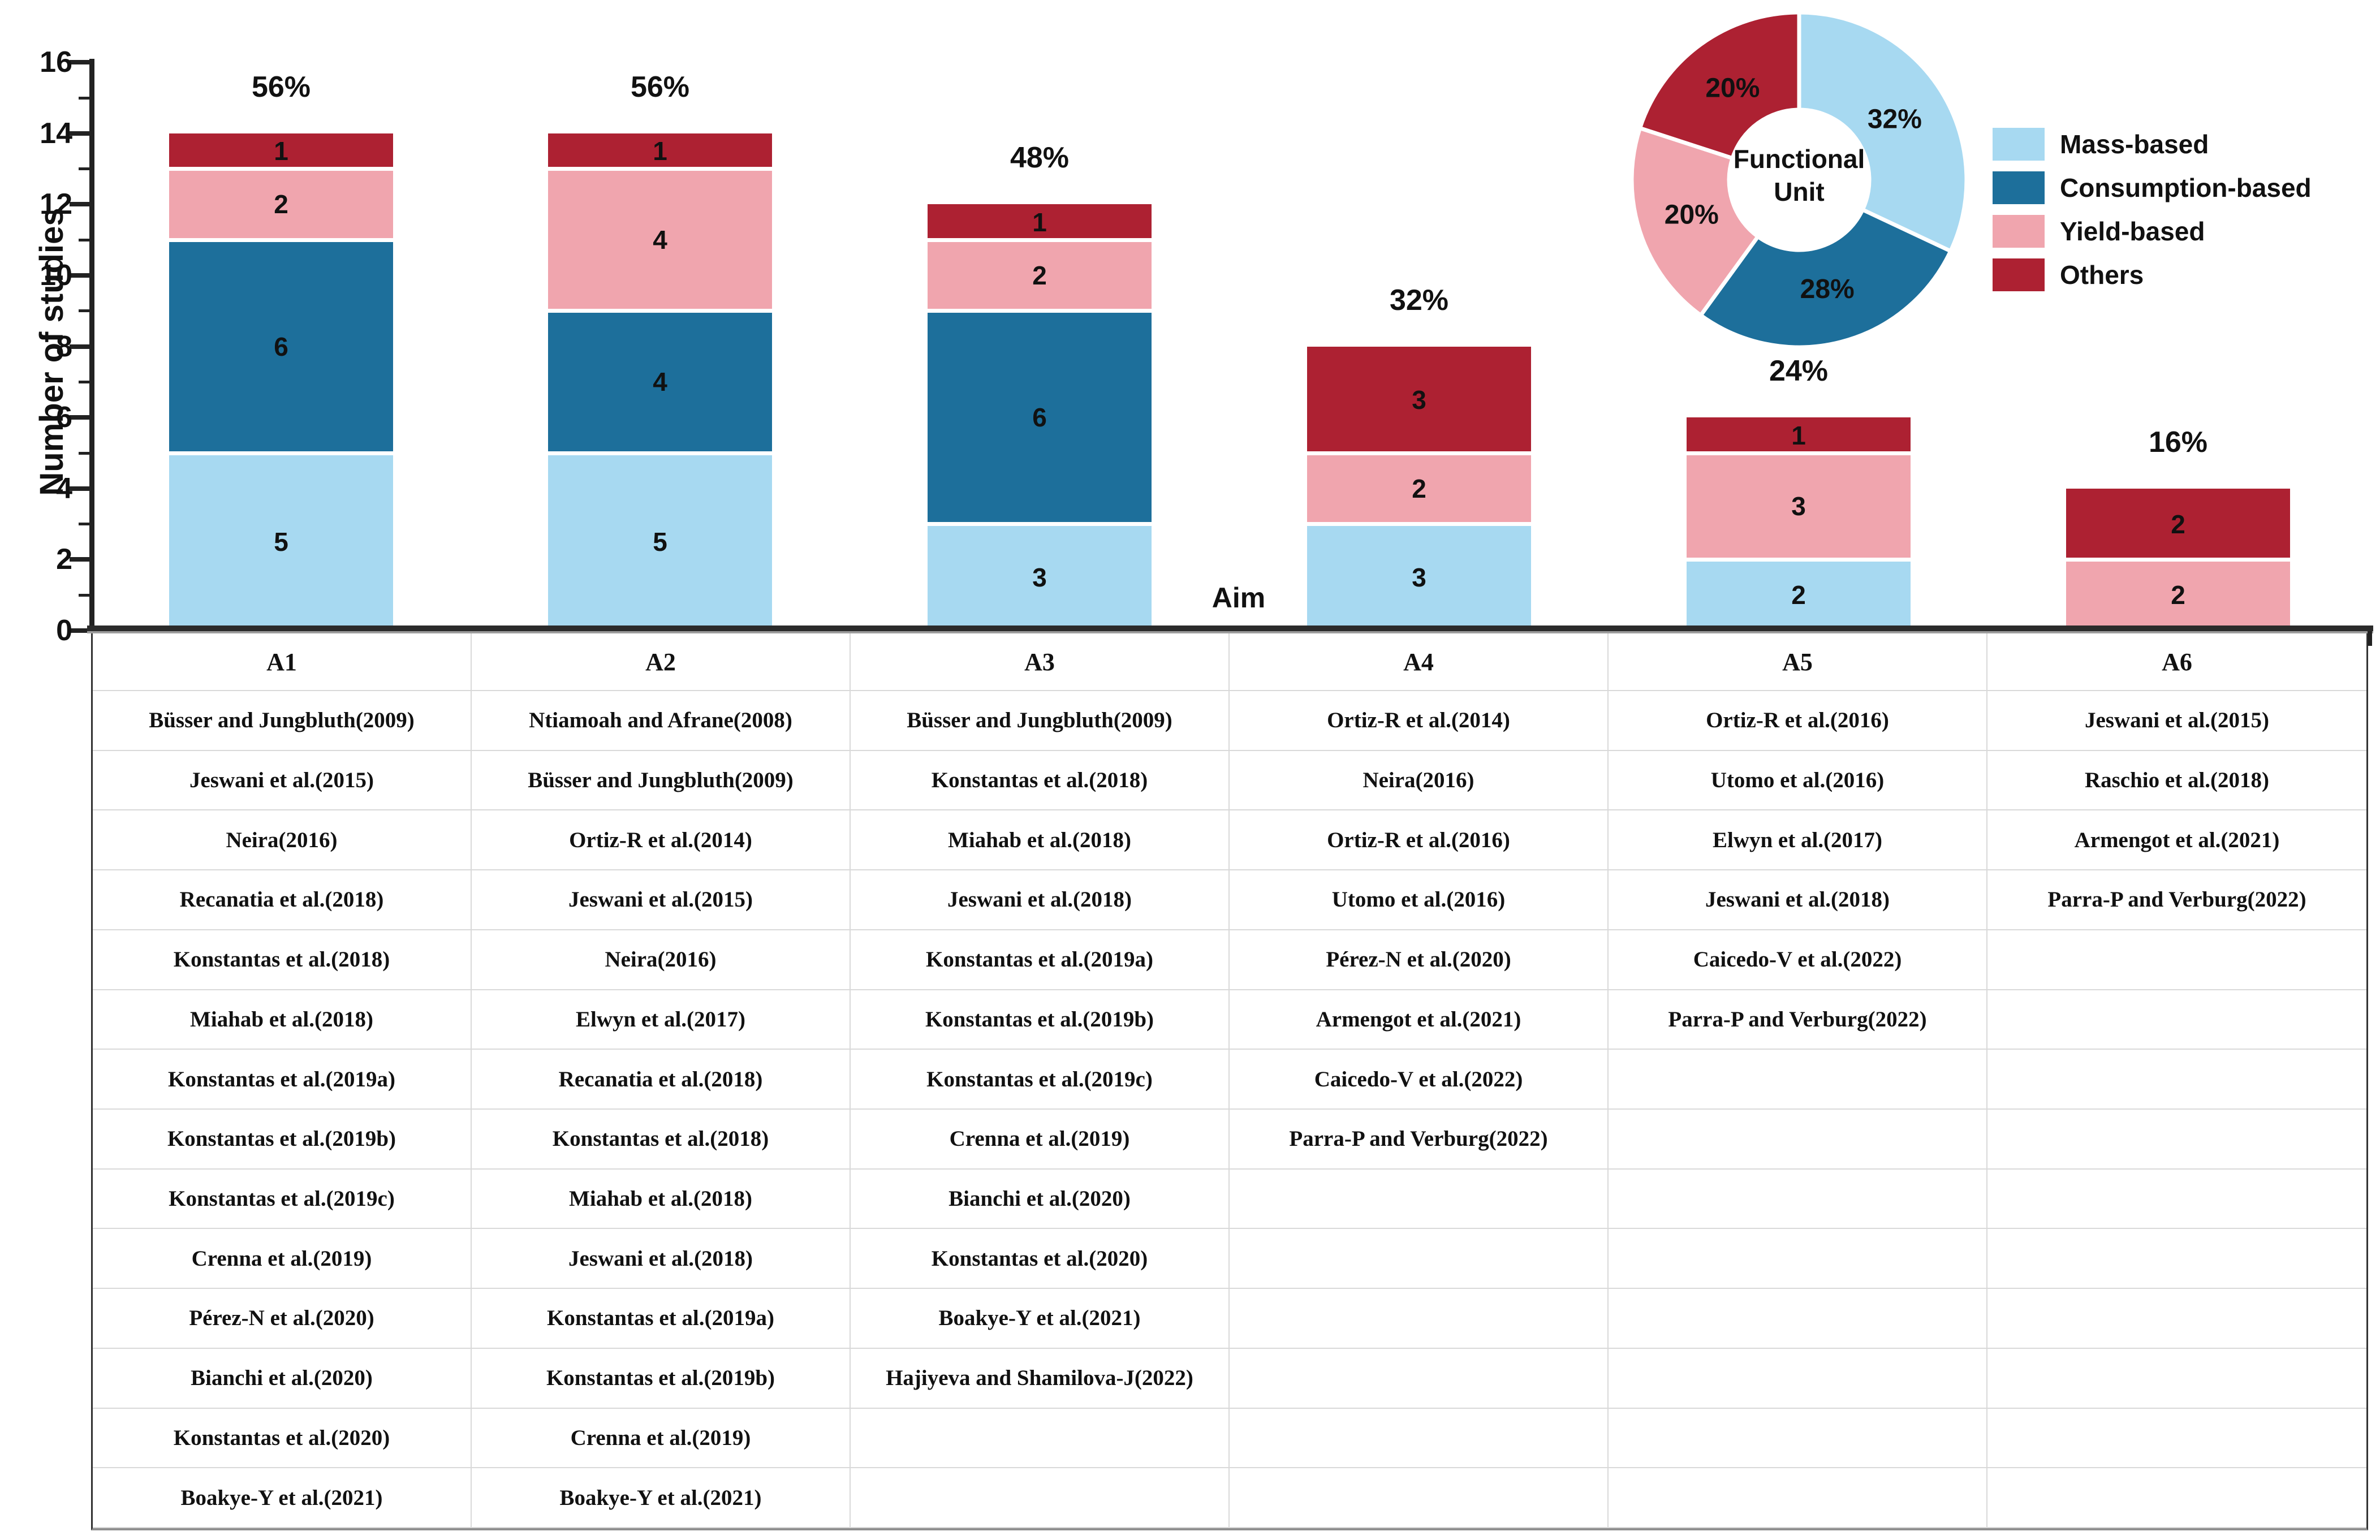 The width and height of the screenshot is (2380, 1540). Describe the element at coordinates (1039, 577) in the screenshot. I see `bar-segment-value: 3` at that location.